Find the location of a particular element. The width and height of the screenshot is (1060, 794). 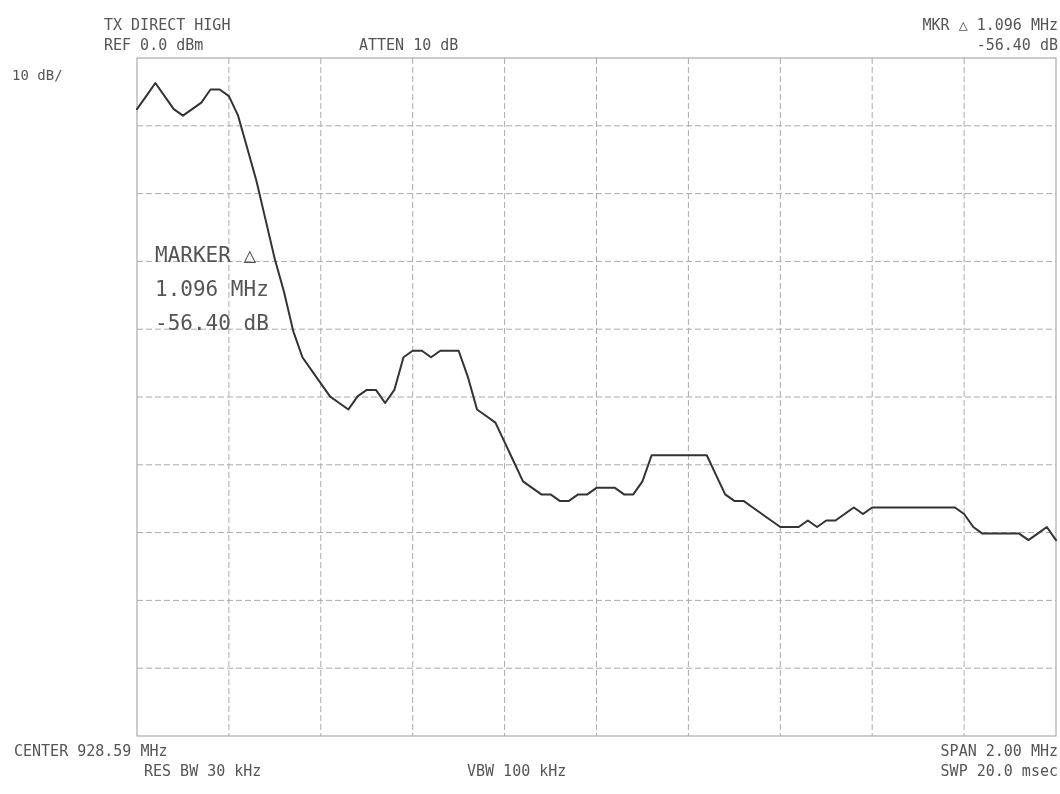

annotation: -56.40 dB is located at coordinates (212, 323).